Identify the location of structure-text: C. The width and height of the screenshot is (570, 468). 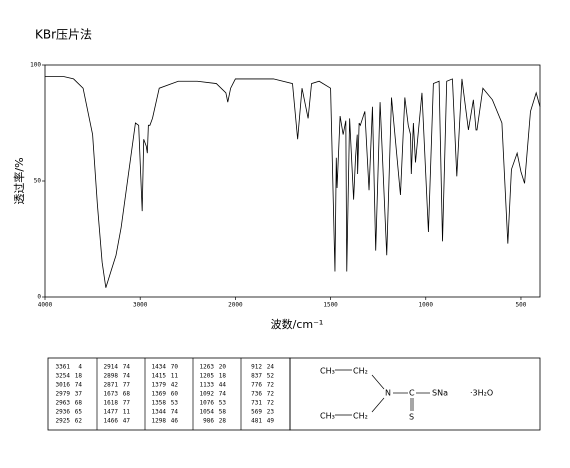
(412, 393).